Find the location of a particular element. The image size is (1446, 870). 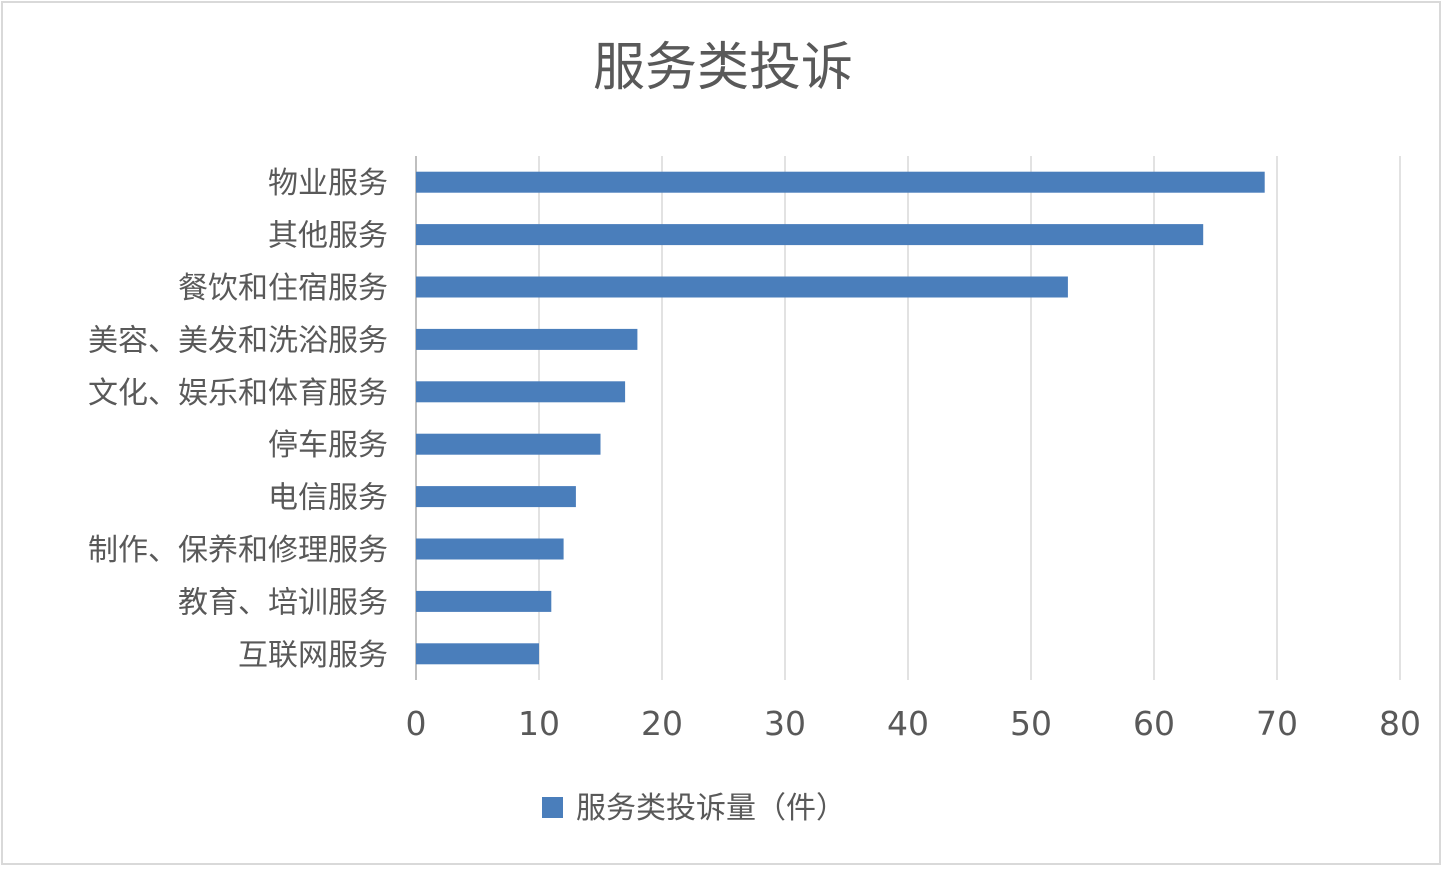

category-label: 餐饮和住宿服务 is located at coordinates (283, 288).